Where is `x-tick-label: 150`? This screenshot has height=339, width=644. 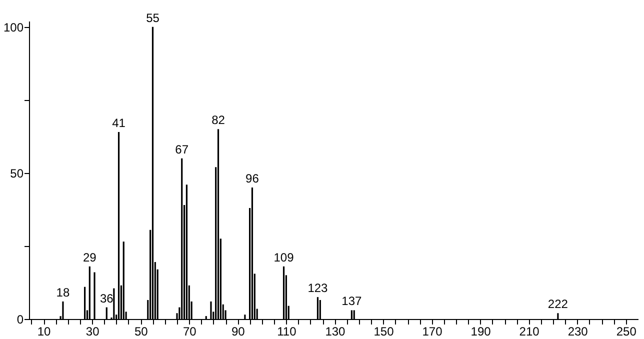 x-tick-label: 150 is located at coordinates (384, 331).